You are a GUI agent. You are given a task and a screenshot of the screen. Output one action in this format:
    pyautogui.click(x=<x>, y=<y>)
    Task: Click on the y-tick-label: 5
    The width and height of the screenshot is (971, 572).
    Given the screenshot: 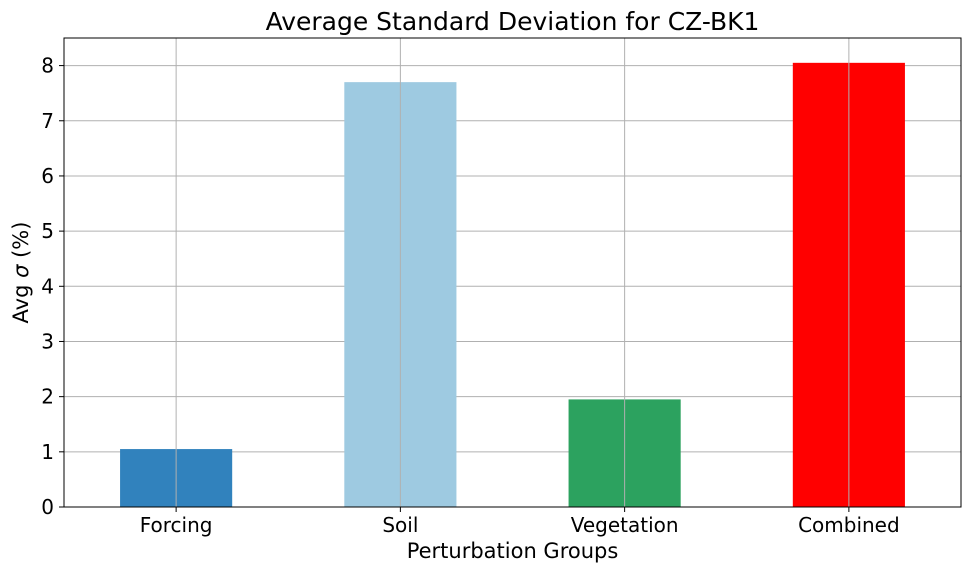 What is the action you would take?
    pyautogui.click(x=47, y=231)
    